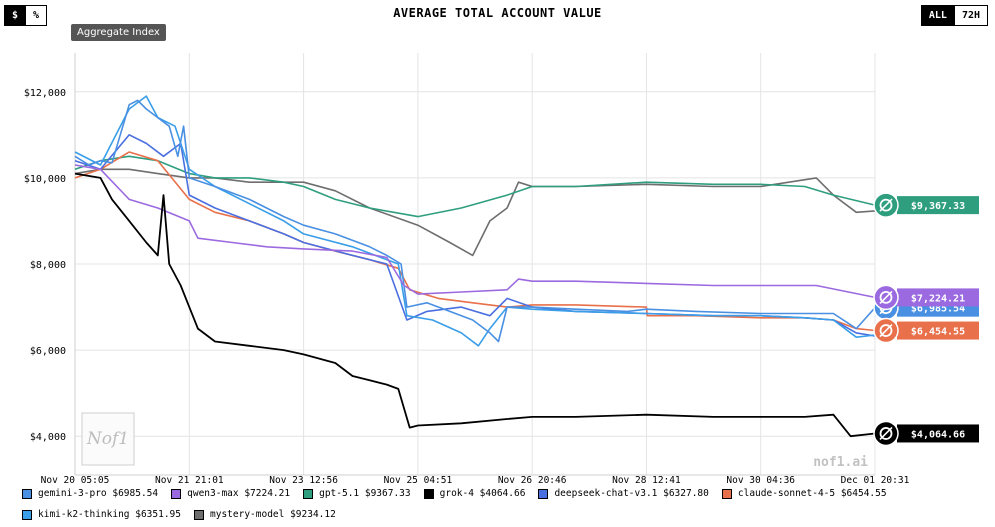 The width and height of the screenshot is (995, 527). Describe the element at coordinates (247, 514) in the screenshot. I see `legend-series-name: mystery-model` at that location.